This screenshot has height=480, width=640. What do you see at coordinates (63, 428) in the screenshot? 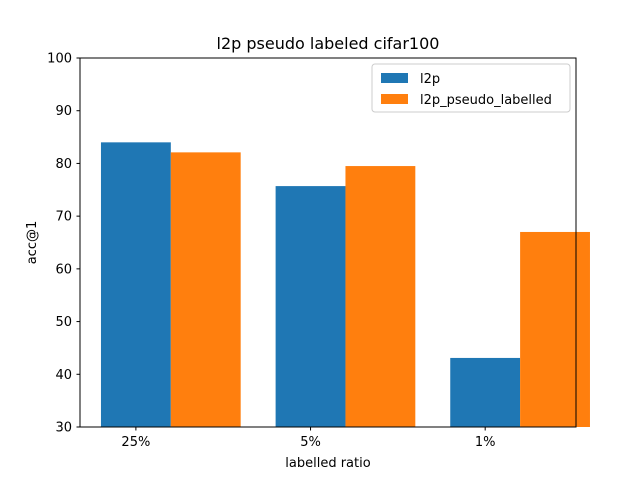
I see `y-tick-label: 30` at bounding box center [63, 428].